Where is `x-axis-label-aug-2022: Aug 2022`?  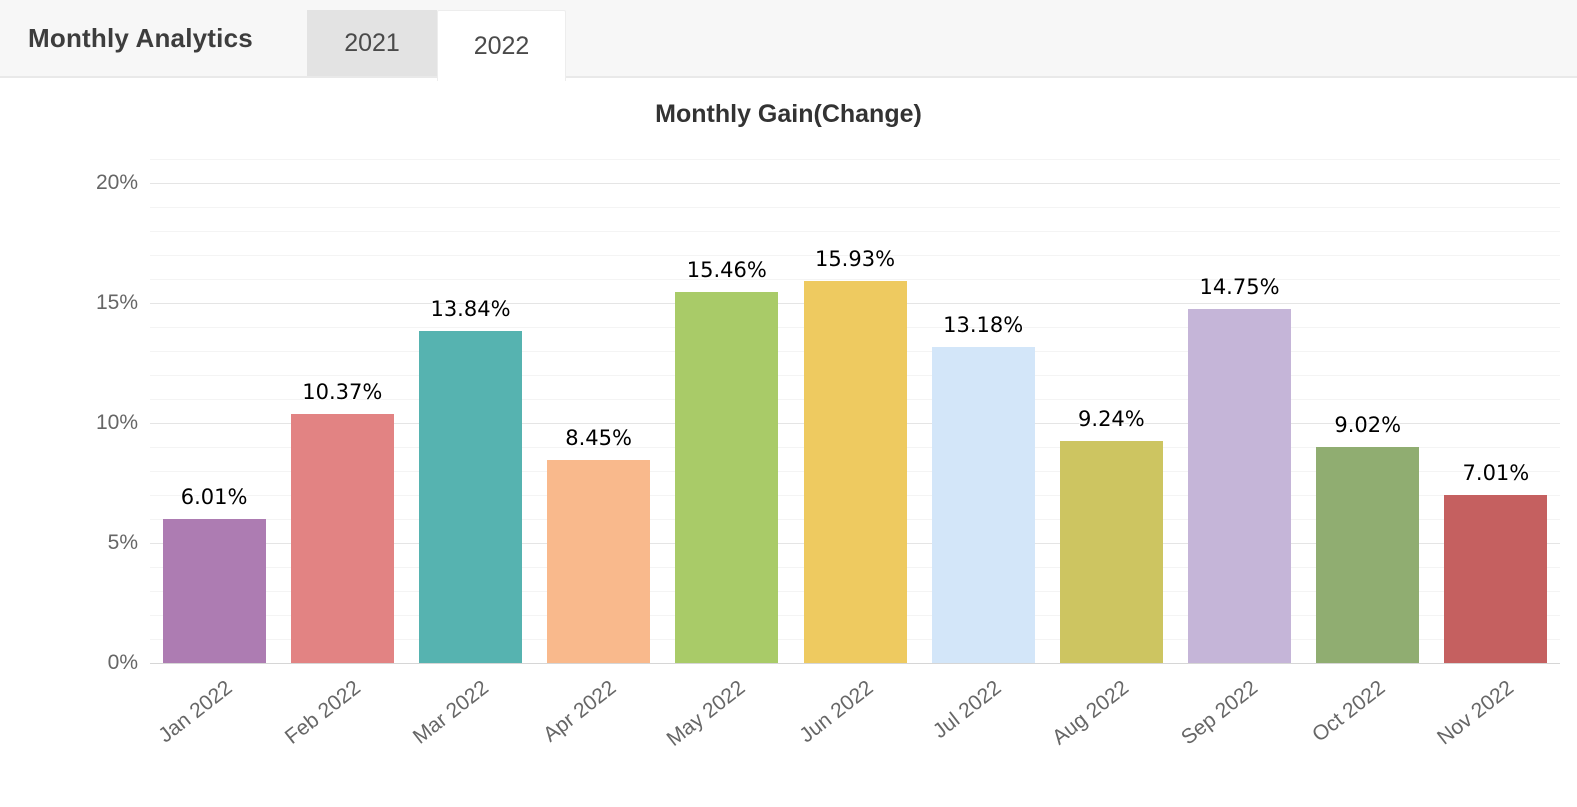
x-axis-label-aug-2022: Aug 2022 is located at coordinates (1091, 713).